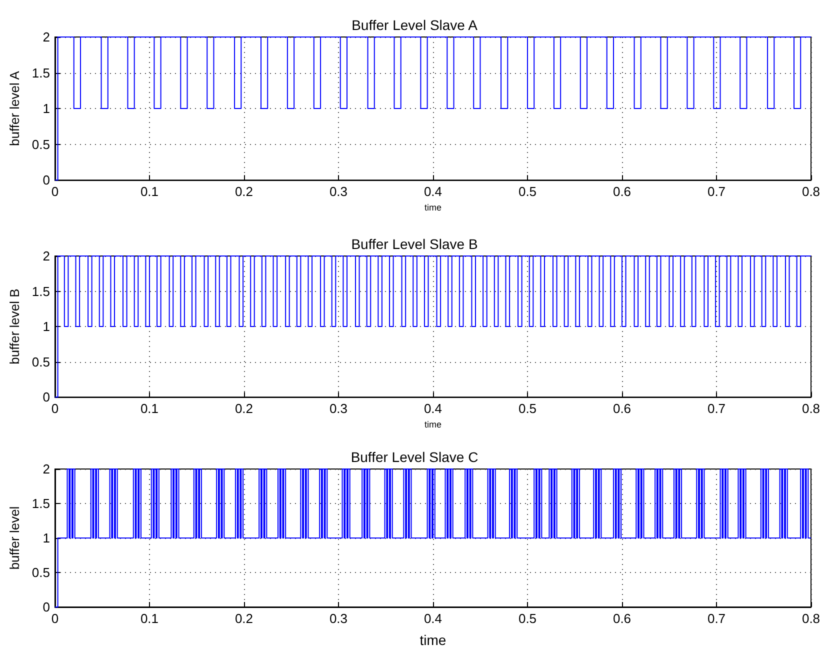  Describe the element at coordinates (14, 108) in the screenshot. I see `y-axis-title: buffer level A` at that location.